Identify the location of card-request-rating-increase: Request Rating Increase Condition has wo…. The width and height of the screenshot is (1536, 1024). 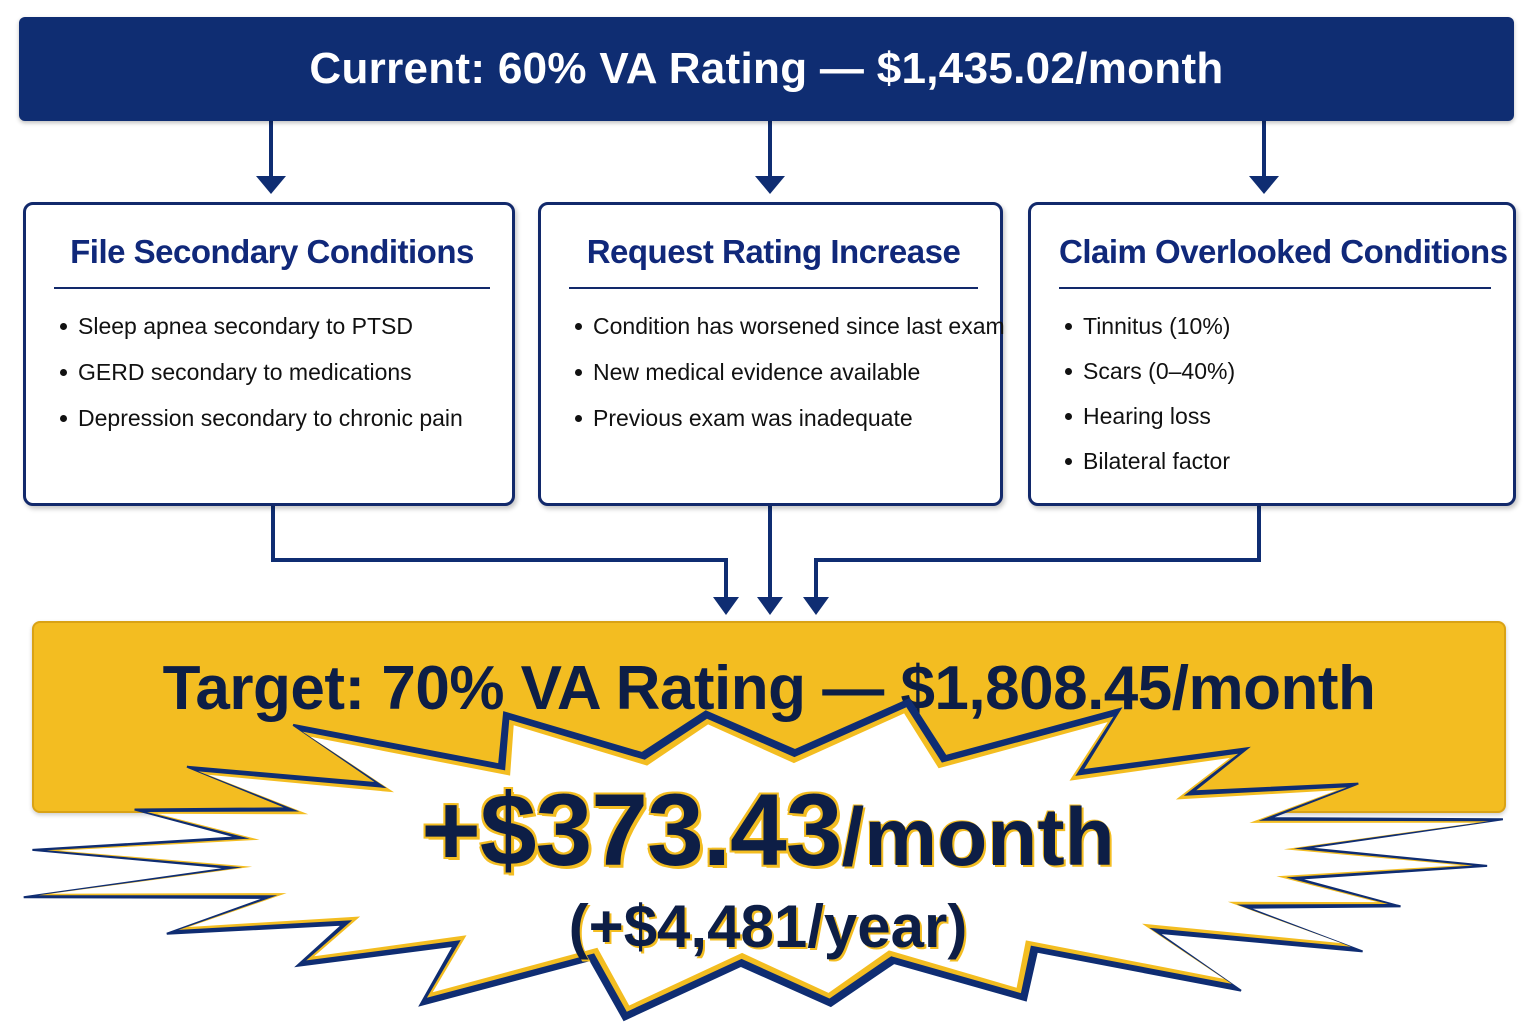
(771, 354).